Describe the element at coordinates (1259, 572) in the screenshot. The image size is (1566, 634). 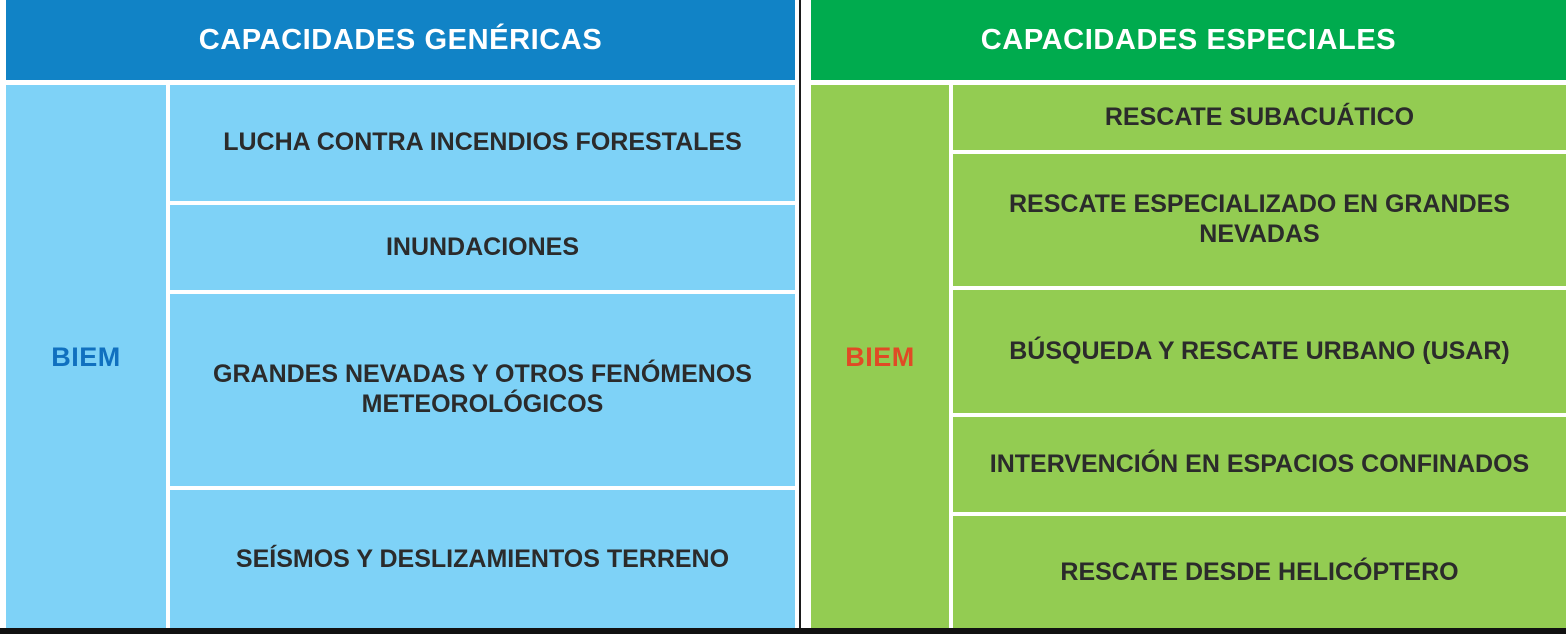
I see `capability-row: RESCATE DESDE HELICÓPTERO` at that location.